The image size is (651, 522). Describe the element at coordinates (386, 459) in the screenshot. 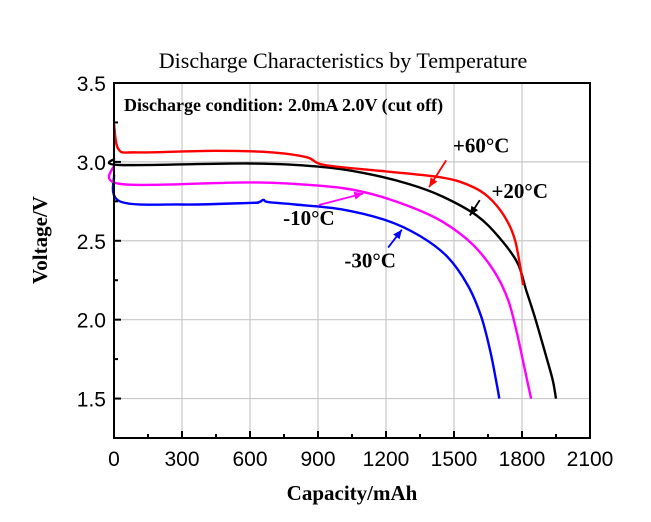

I see `x-tick-label: 1200` at that location.